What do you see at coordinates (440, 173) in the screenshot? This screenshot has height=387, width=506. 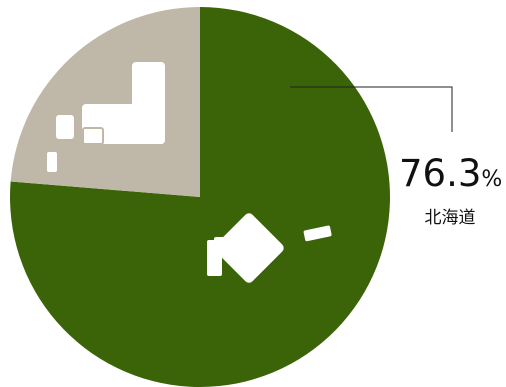 I see `data-label-value: 76.3` at bounding box center [440, 173].